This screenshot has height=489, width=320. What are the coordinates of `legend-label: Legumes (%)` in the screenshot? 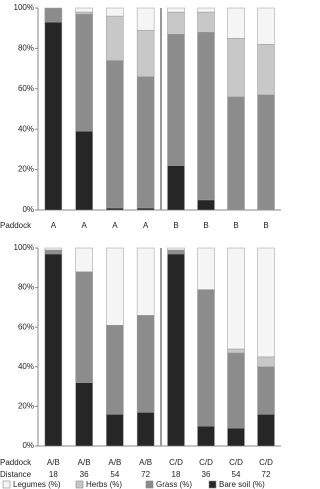 It's located at (37, 484).